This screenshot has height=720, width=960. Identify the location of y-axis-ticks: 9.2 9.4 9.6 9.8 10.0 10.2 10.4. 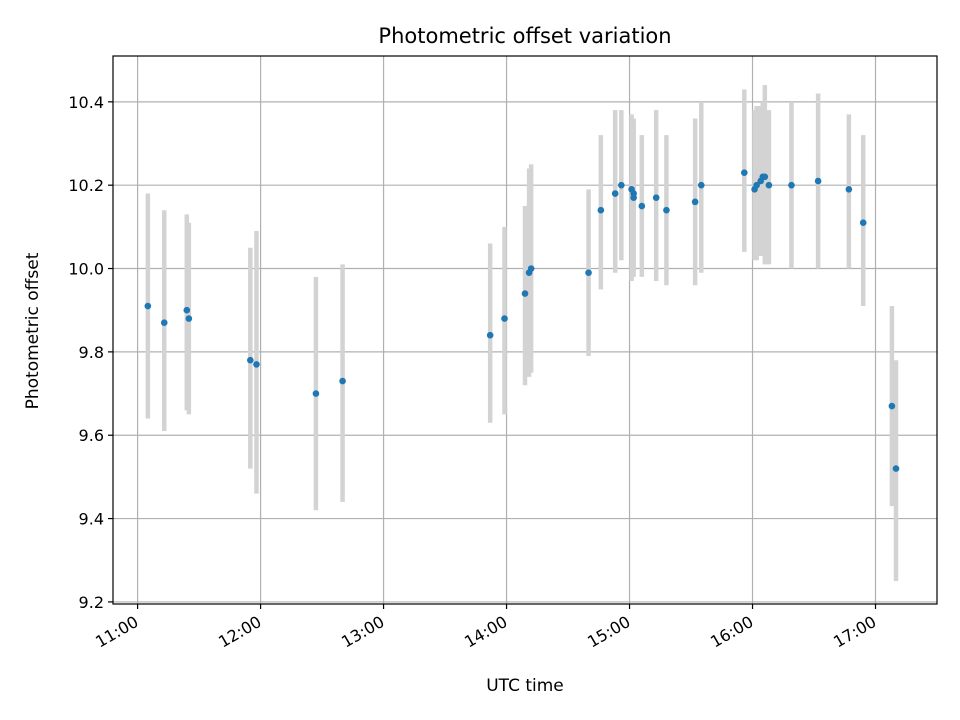
(90, 352).